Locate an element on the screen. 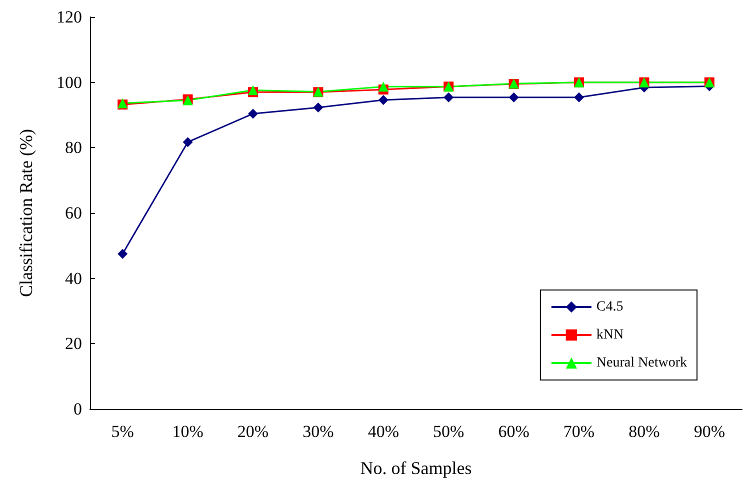  x-tick-label: 5% is located at coordinates (122, 431).